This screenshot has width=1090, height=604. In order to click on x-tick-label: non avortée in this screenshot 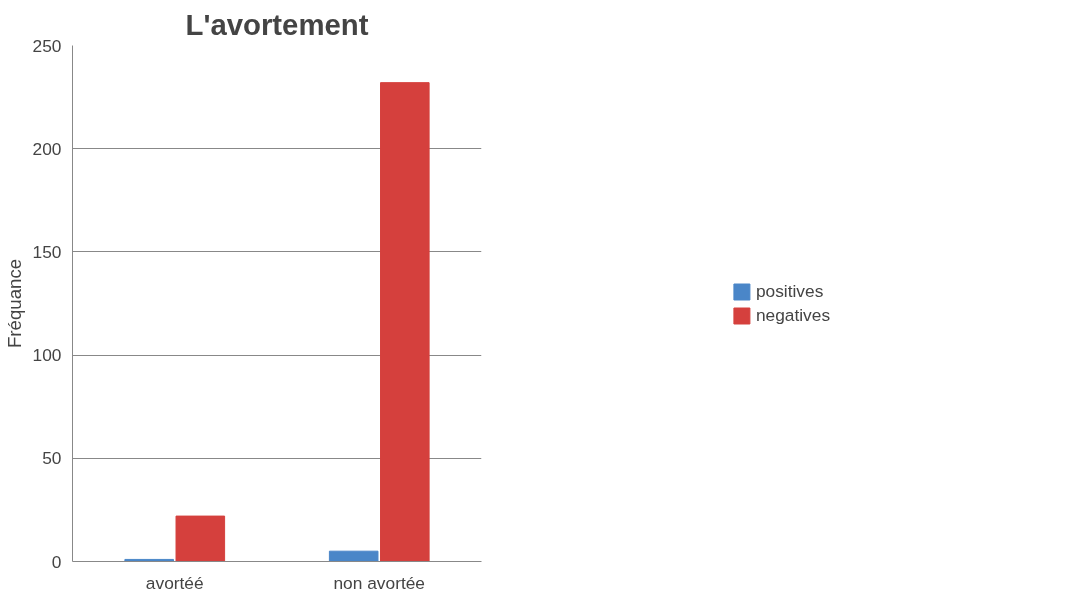, I will do `click(379, 582)`.